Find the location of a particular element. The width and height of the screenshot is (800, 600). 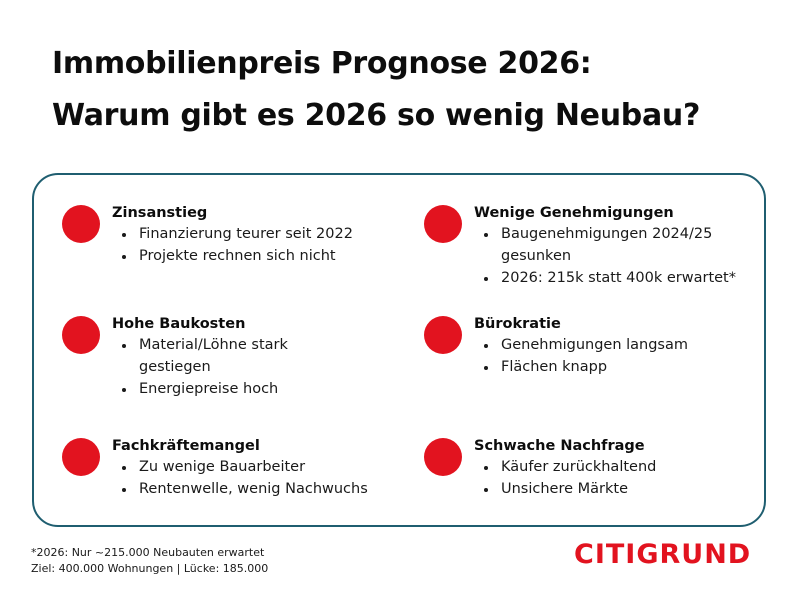

footnote-line-1: *2026: Nur ~215.000 Neubauten erwartet is located at coordinates (148, 552).